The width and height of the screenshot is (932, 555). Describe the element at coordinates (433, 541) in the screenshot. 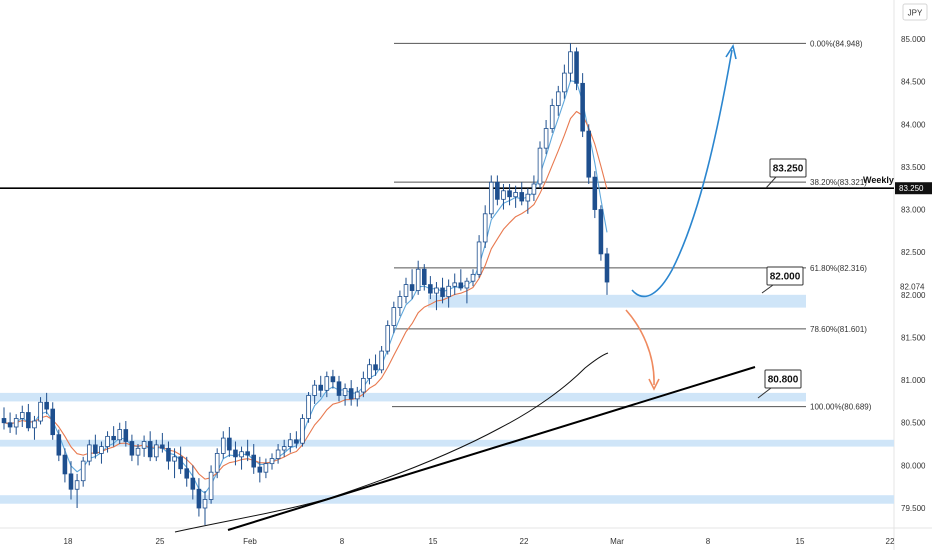

I see `x-tick-label: 15` at that location.